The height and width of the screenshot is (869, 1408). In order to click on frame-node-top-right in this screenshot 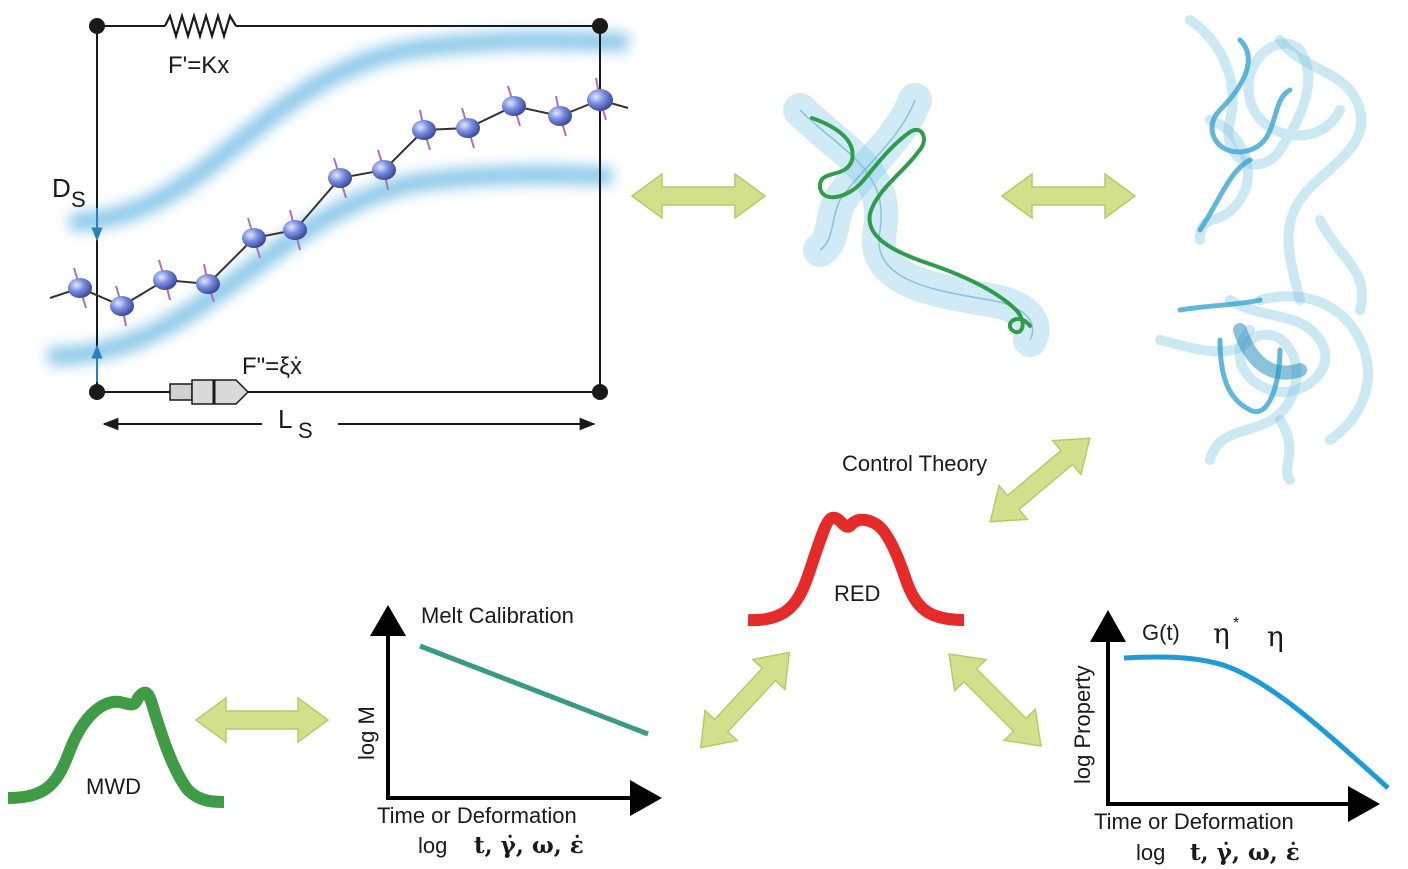, I will do `click(600, 26)`.